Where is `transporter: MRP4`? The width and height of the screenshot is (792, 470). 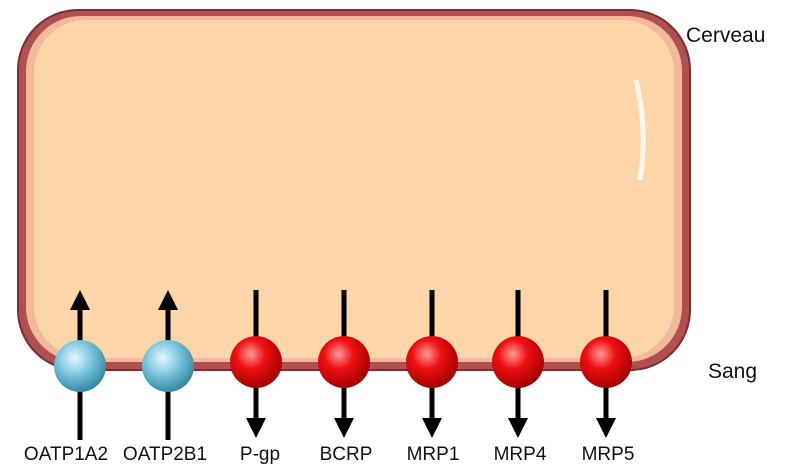
transporter: MRP4 is located at coordinates (519, 377).